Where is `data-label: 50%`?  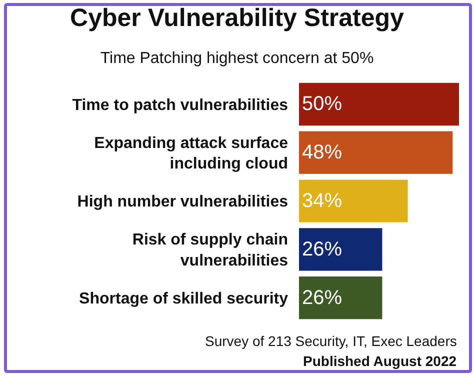
data-label: 50% is located at coordinates (322, 104).